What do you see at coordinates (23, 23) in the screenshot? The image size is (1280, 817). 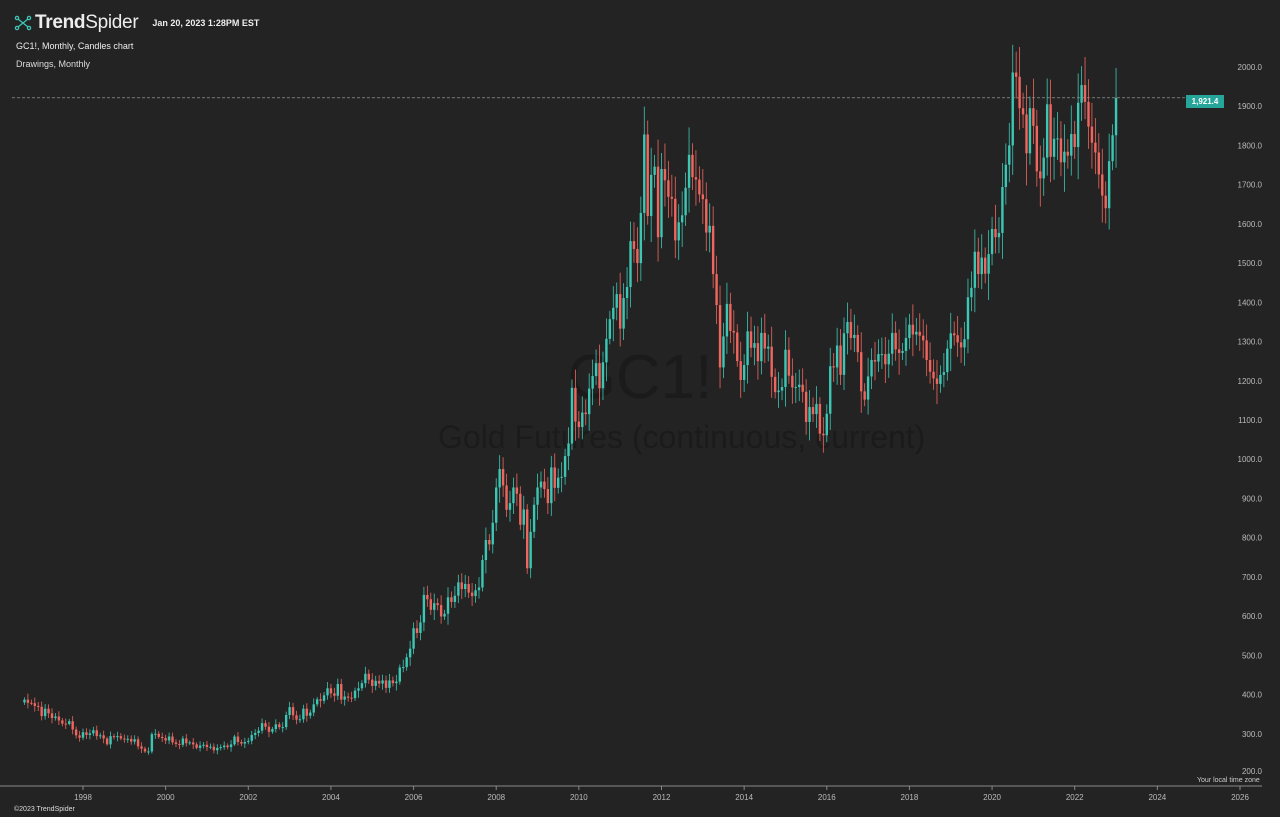 I see `spider-logo-icon` at bounding box center [23, 23].